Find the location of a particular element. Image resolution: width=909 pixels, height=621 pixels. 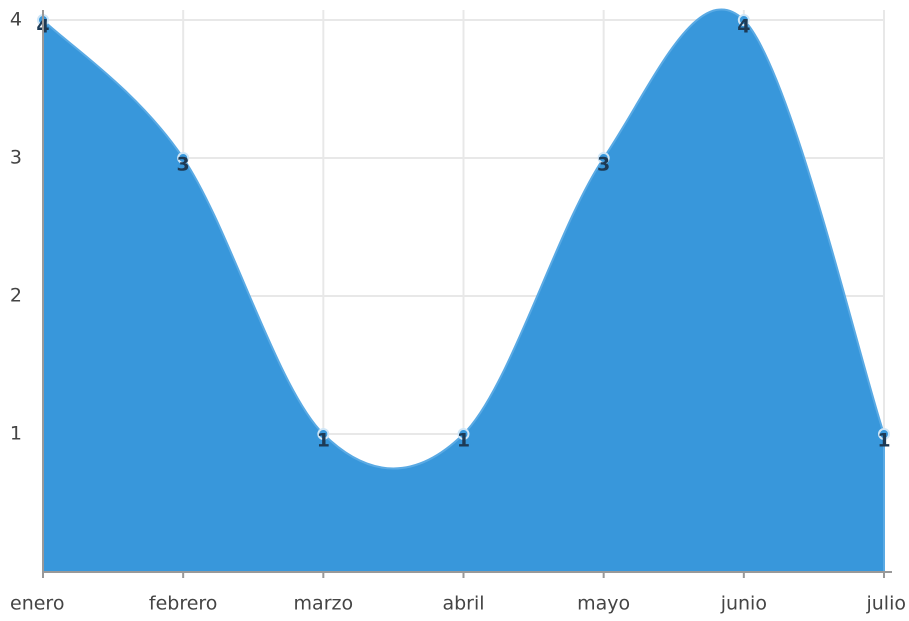

data-label: 4 is located at coordinates (743, 27).